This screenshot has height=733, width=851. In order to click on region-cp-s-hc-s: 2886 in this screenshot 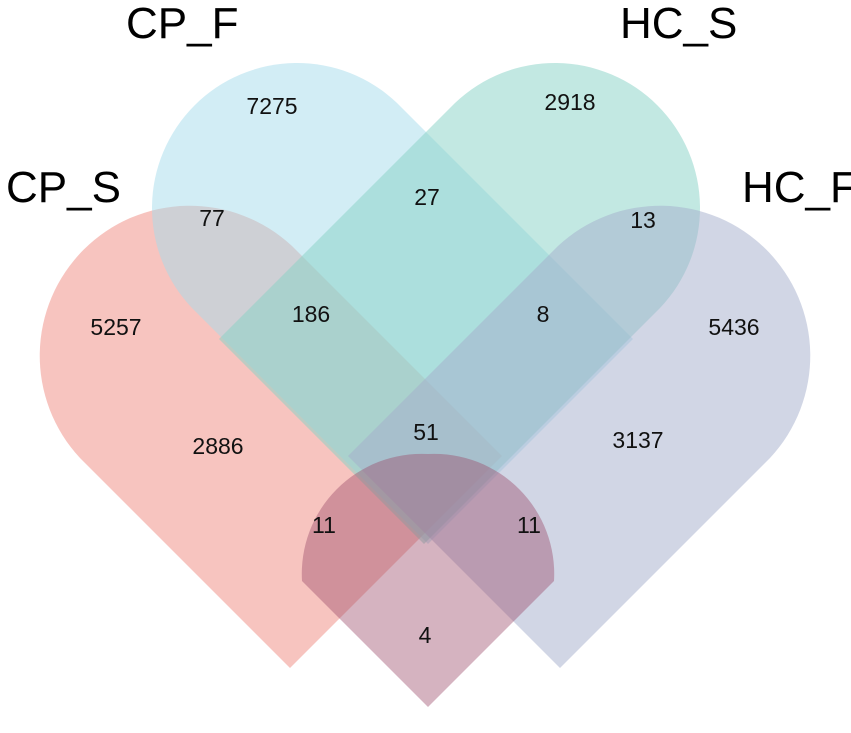, I will do `click(217, 446)`.